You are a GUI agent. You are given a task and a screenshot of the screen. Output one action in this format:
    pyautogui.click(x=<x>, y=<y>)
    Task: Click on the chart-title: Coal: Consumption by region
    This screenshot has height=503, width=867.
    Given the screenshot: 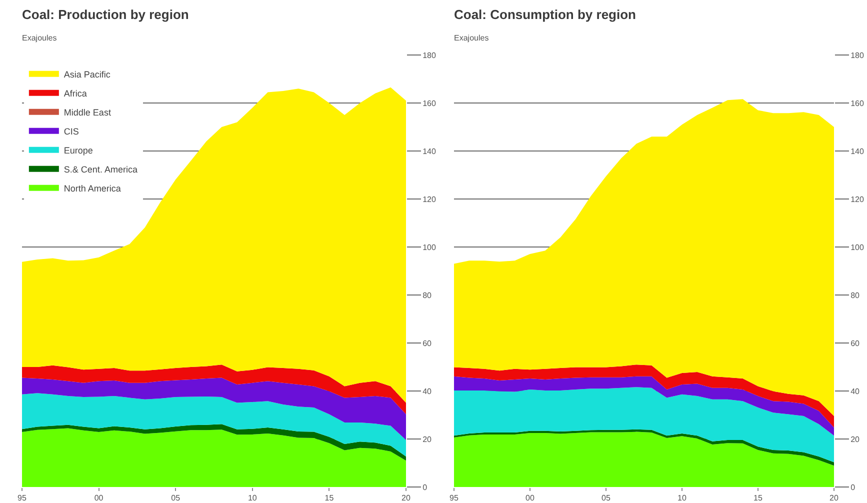 What is the action you would take?
    pyautogui.click(x=545, y=14)
    